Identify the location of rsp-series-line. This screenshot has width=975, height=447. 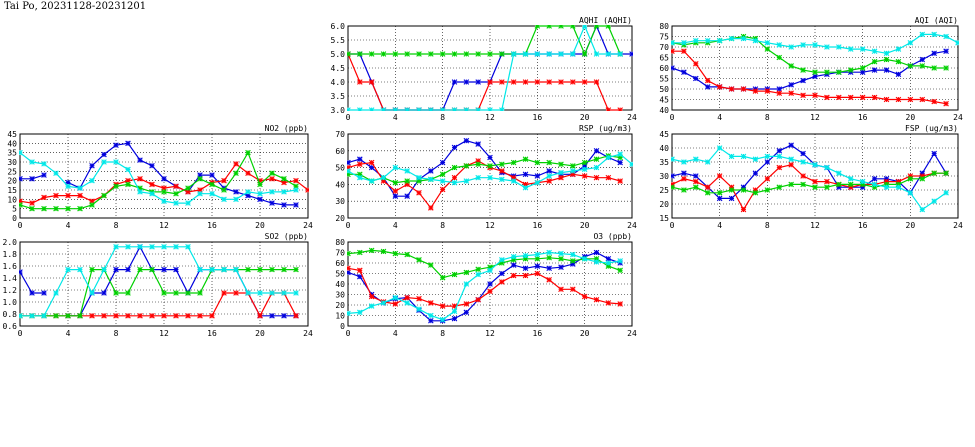
(484, 168).